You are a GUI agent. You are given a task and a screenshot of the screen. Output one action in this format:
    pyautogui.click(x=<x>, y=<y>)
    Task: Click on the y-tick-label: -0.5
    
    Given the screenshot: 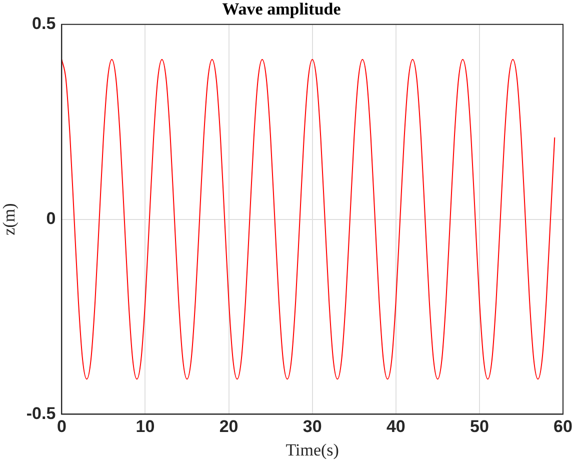 What is the action you would take?
    pyautogui.click(x=41, y=413)
    